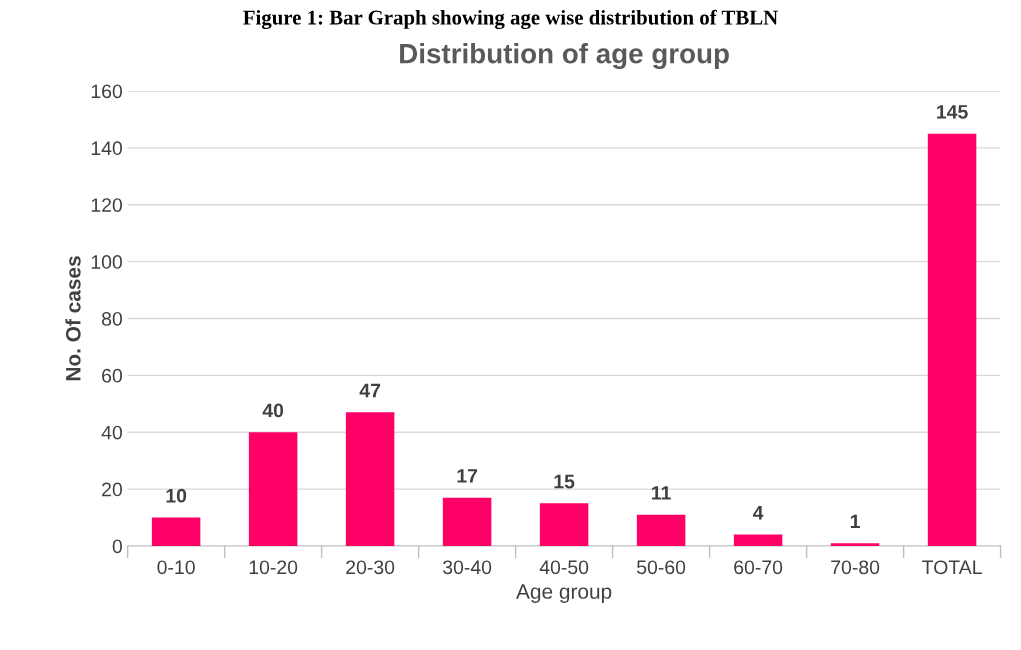 This screenshot has height=650, width=1021. I want to click on data-label: 145, so click(952, 112).